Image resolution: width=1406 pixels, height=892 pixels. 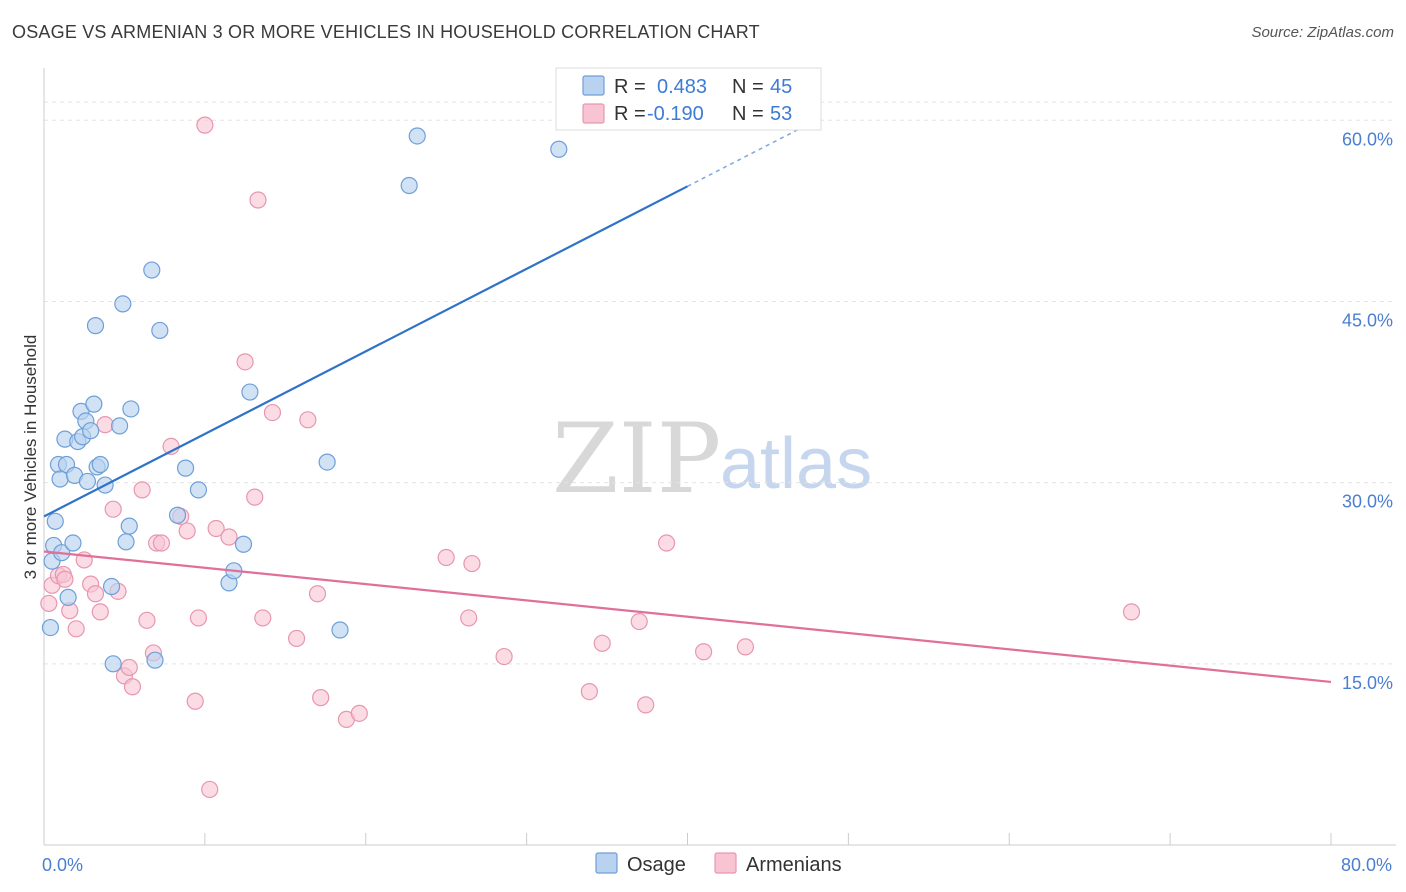 What do you see at coordinates (62, 865) in the screenshot?
I see `x-tick-label-min: 0.0%` at bounding box center [62, 865].